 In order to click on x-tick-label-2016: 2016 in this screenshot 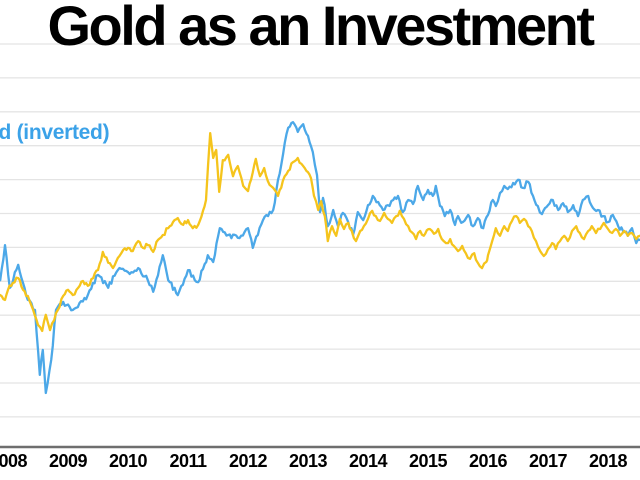, I will do `click(488, 461)`.